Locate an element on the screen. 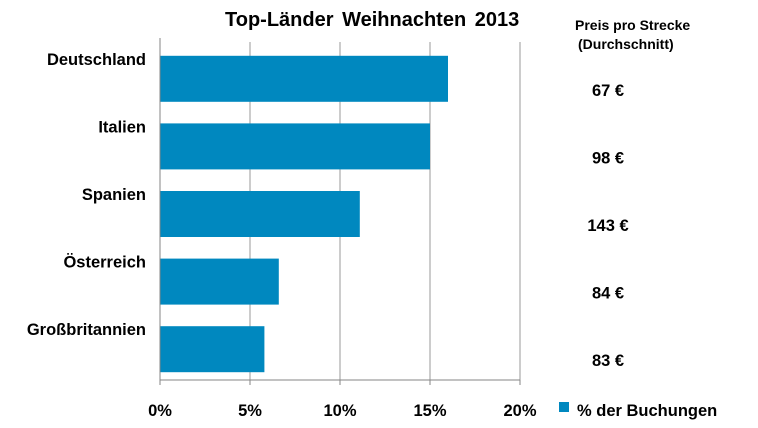 This screenshot has width=758, height=428. price-label: 143 € is located at coordinates (607, 226).